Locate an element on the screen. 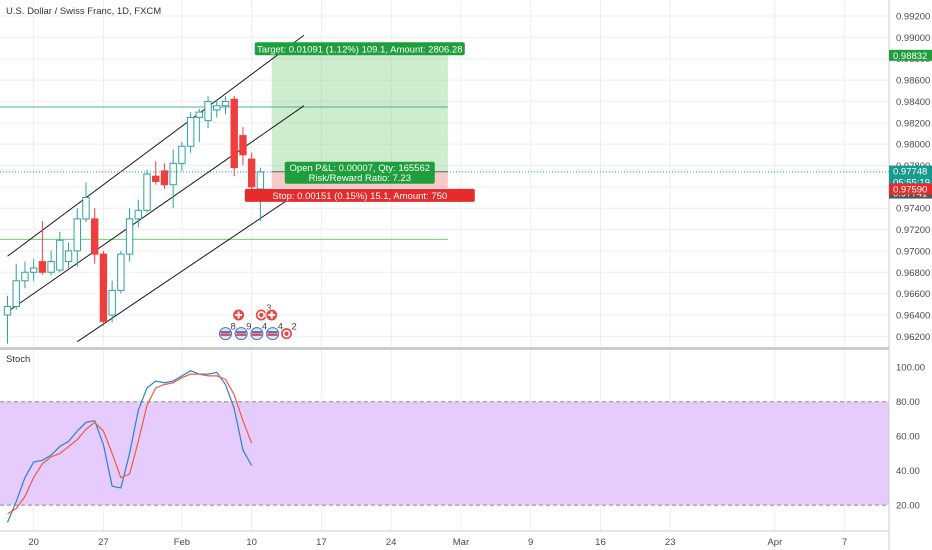  time-tick-label: 16 is located at coordinates (600, 542).